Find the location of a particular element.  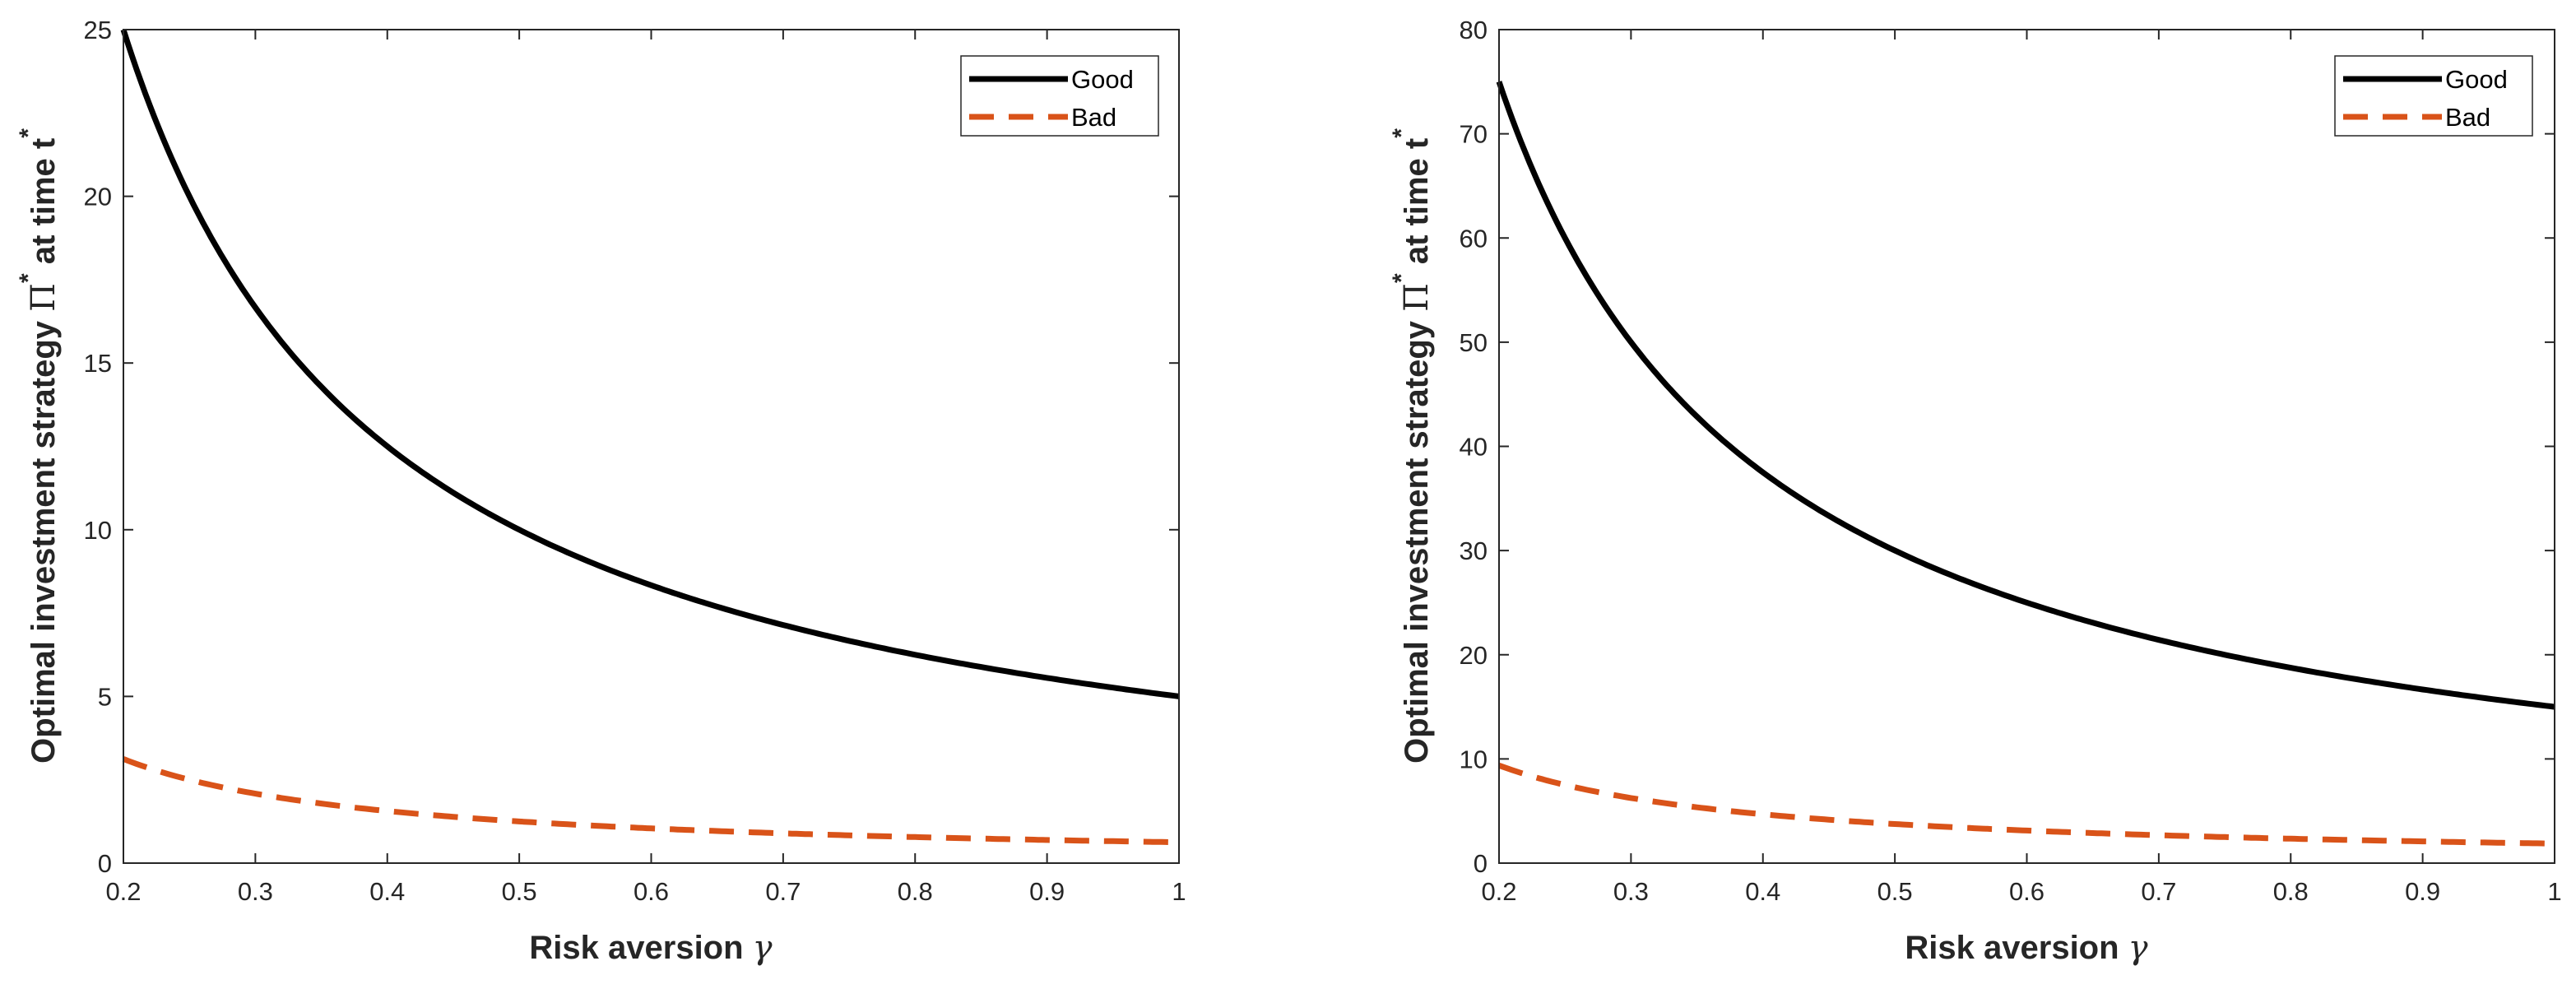

y-tick-label: 50 is located at coordinates (1474, 342).